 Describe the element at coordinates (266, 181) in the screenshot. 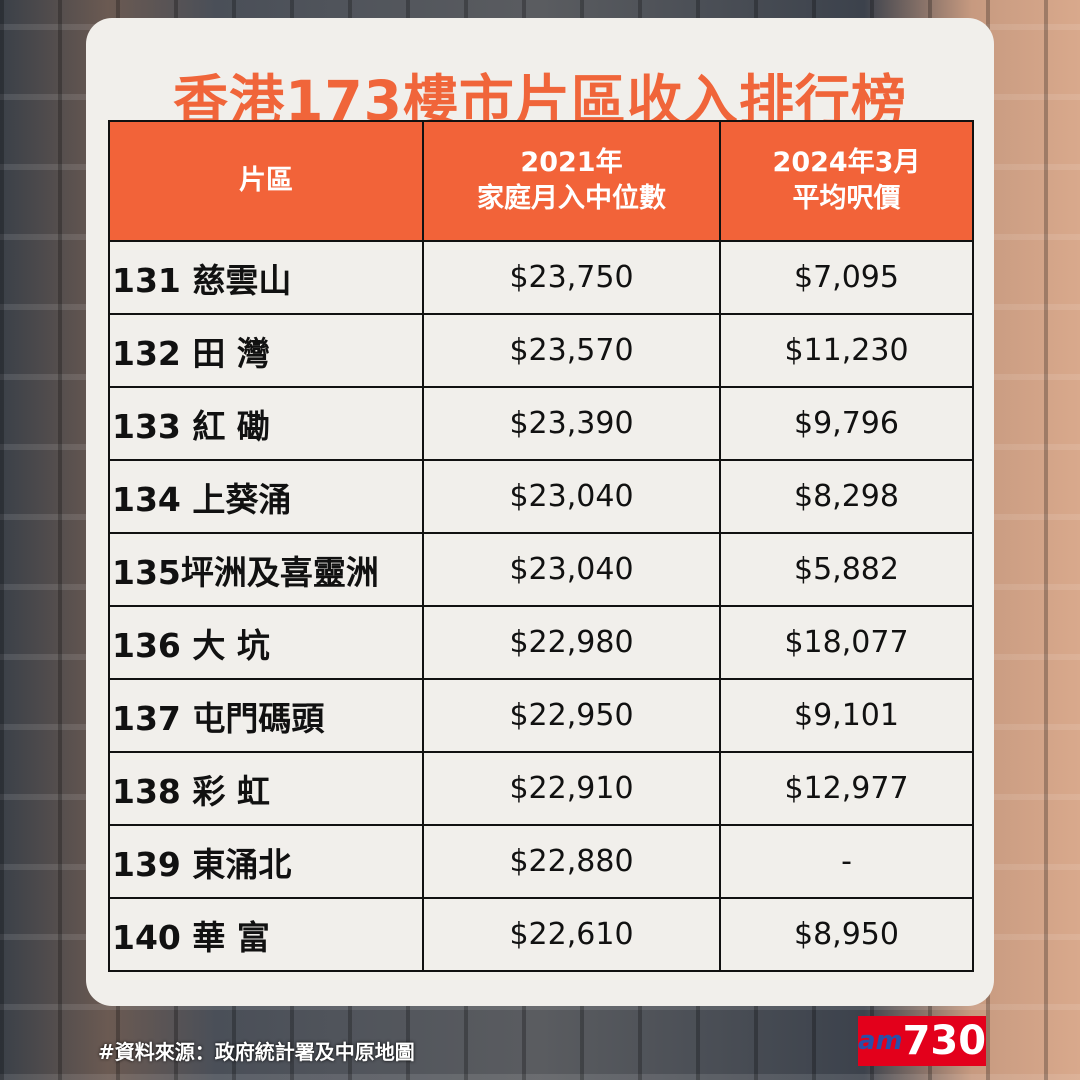

I see `header-district: 片區` at that location.